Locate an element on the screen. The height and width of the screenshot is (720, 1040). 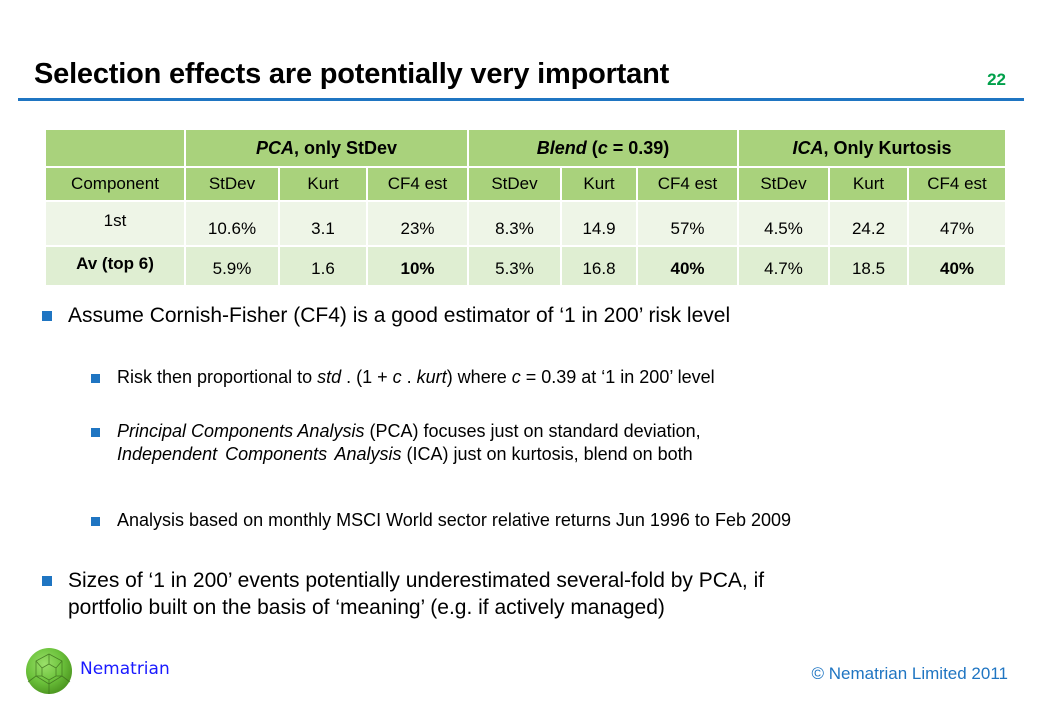
table-cell: 16.8 is located at coordinates (599, 266).